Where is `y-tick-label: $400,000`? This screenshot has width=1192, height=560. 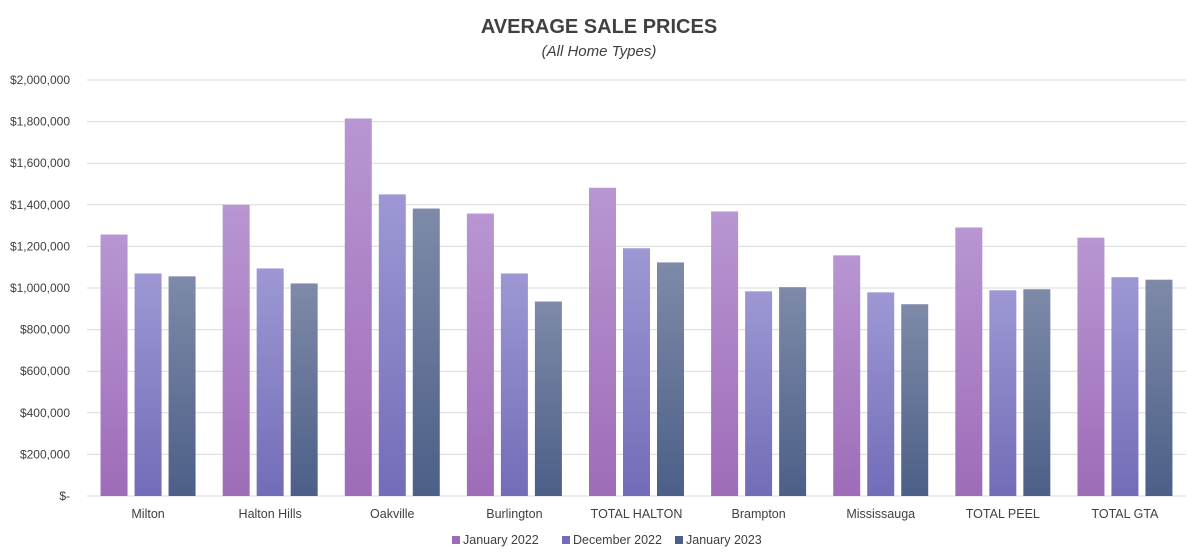 y-tick-label: $400,000 is located at coordinates (45, 413).